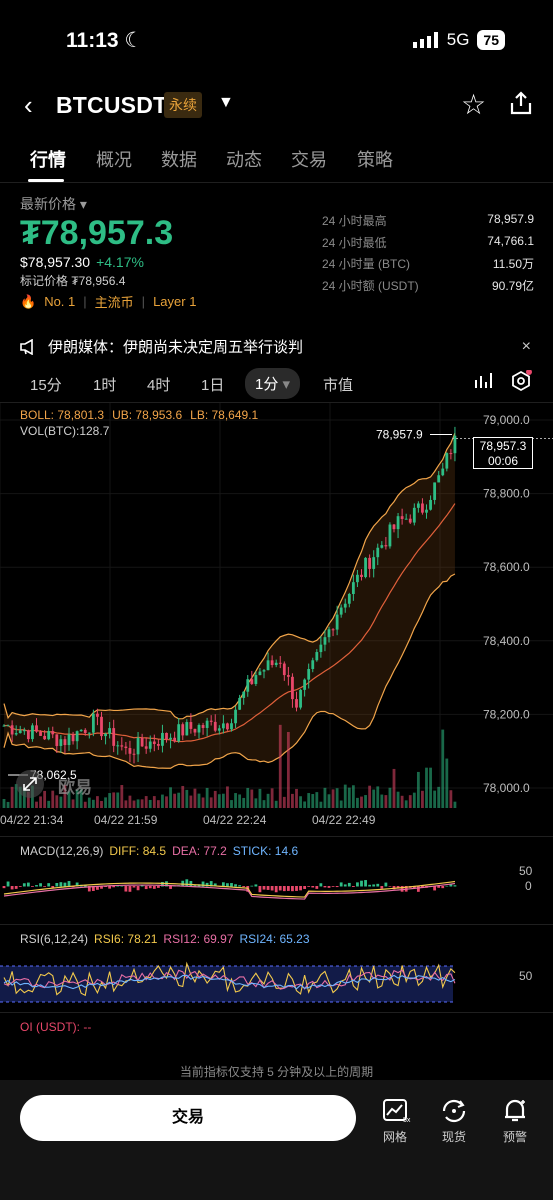 The width and height of the screenshot is (553, 1200). Describe the element at coordinates (506, 788) in the screenshot. I see `y-tick-label: 78,000.0` at that location.